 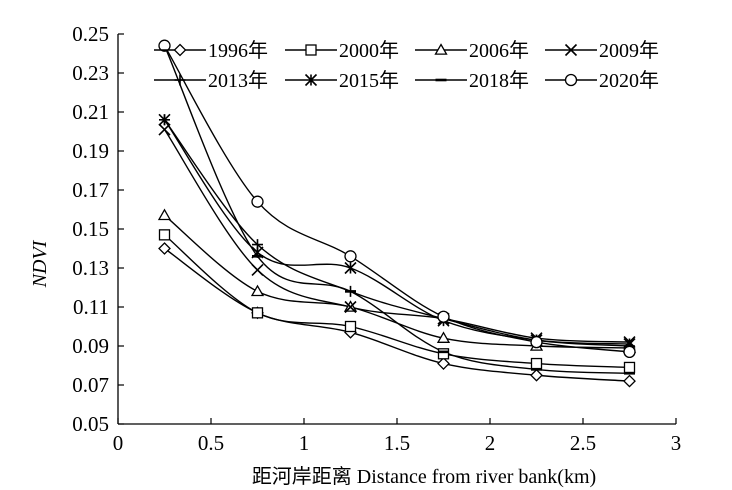 I want to click on legend-label: 2020年, so click(x=629, y=80).